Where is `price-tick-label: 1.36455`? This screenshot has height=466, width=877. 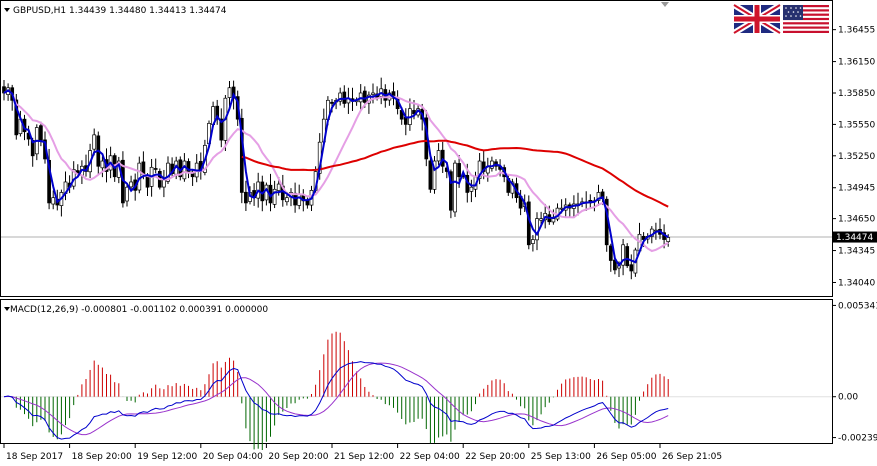 price-tick-label: 1.36455 is located at coordinates (856, 31).